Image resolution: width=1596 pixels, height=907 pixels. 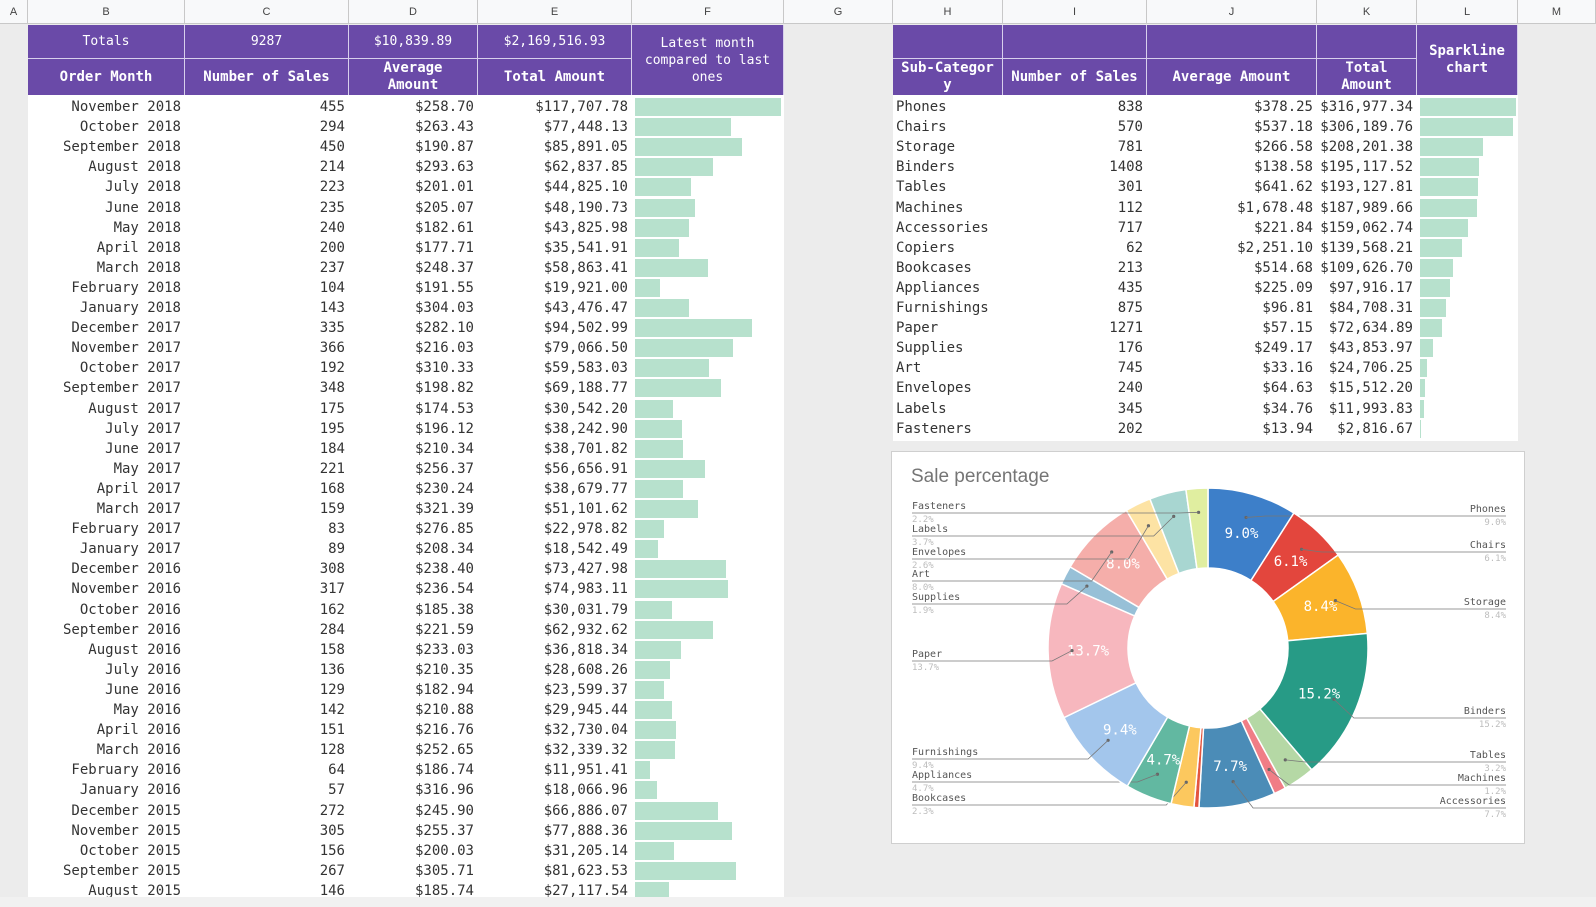 What do you see at coordinates (585, 267) in the screenshot?
I see `table-cell: $58,863.41` at bounding box center [585, 267].